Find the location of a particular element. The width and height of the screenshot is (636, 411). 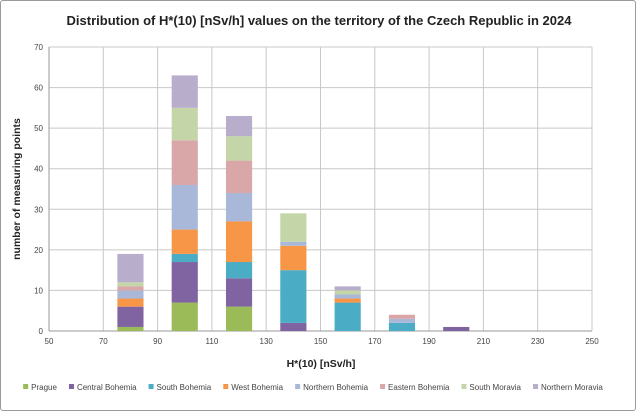

x-tick-label: 190 is located at coordinates (429, 341).